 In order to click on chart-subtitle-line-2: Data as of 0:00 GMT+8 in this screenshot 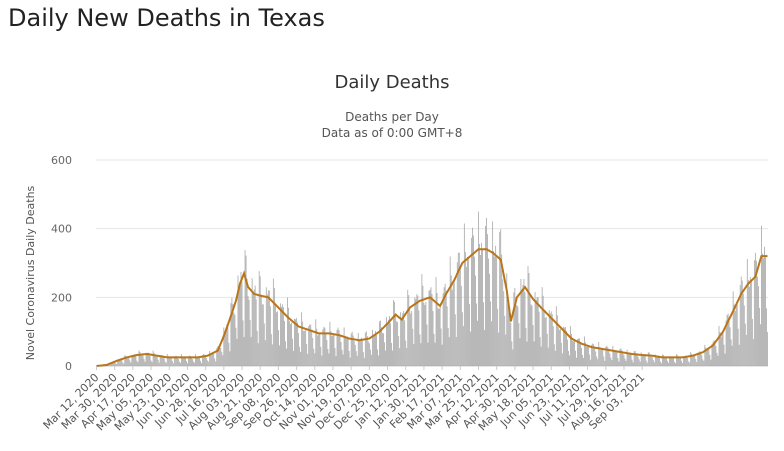, I will do `click(392, 133)`.